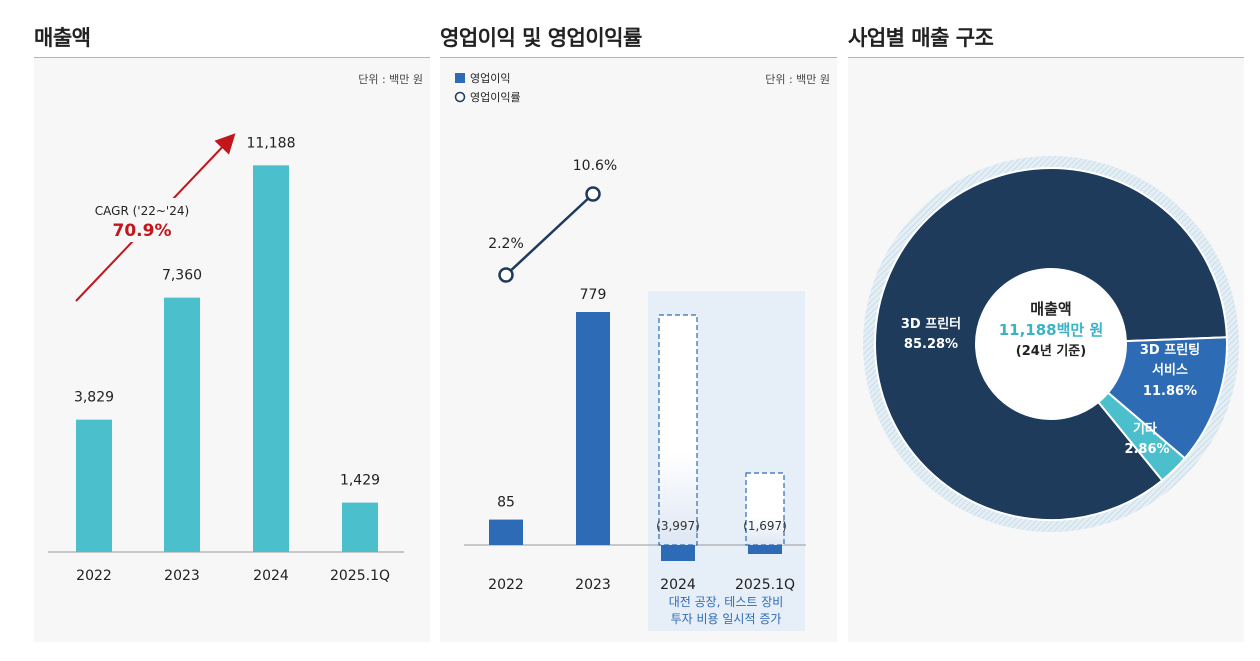 The height and width of the screenshot is (661, 1260). Describe the element at coordinates (638, 57) in the screenshot. I see `op-income-title-underline` at that location.